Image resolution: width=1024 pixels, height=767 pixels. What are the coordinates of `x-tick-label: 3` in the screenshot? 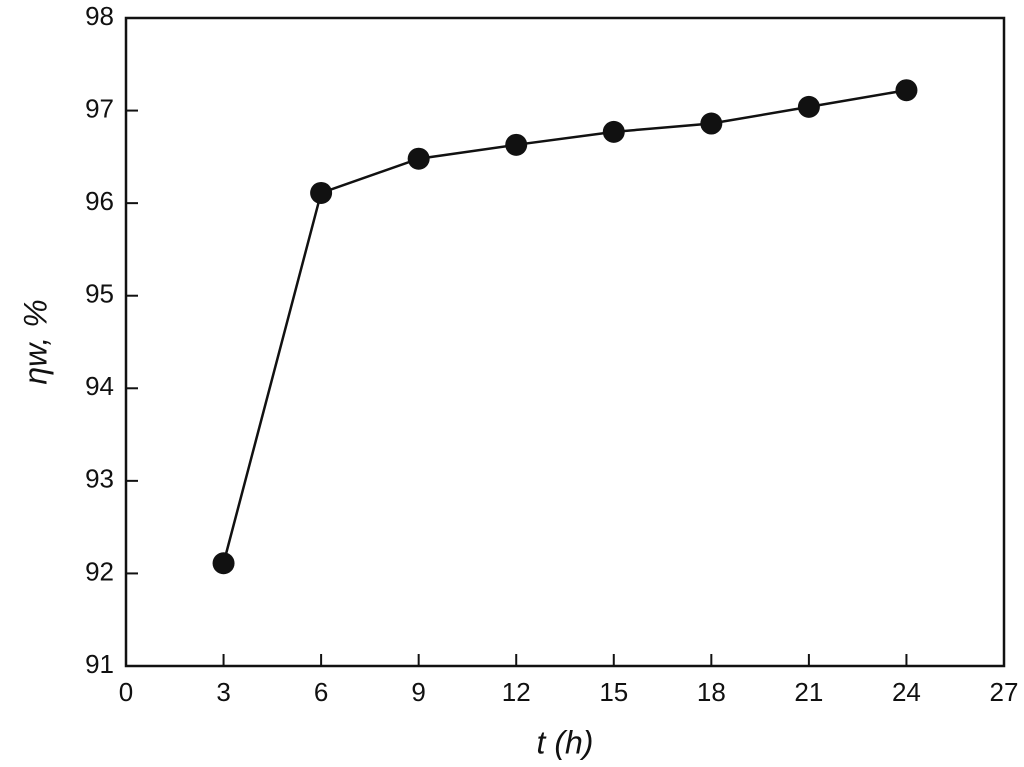 It's located at (223, 692).